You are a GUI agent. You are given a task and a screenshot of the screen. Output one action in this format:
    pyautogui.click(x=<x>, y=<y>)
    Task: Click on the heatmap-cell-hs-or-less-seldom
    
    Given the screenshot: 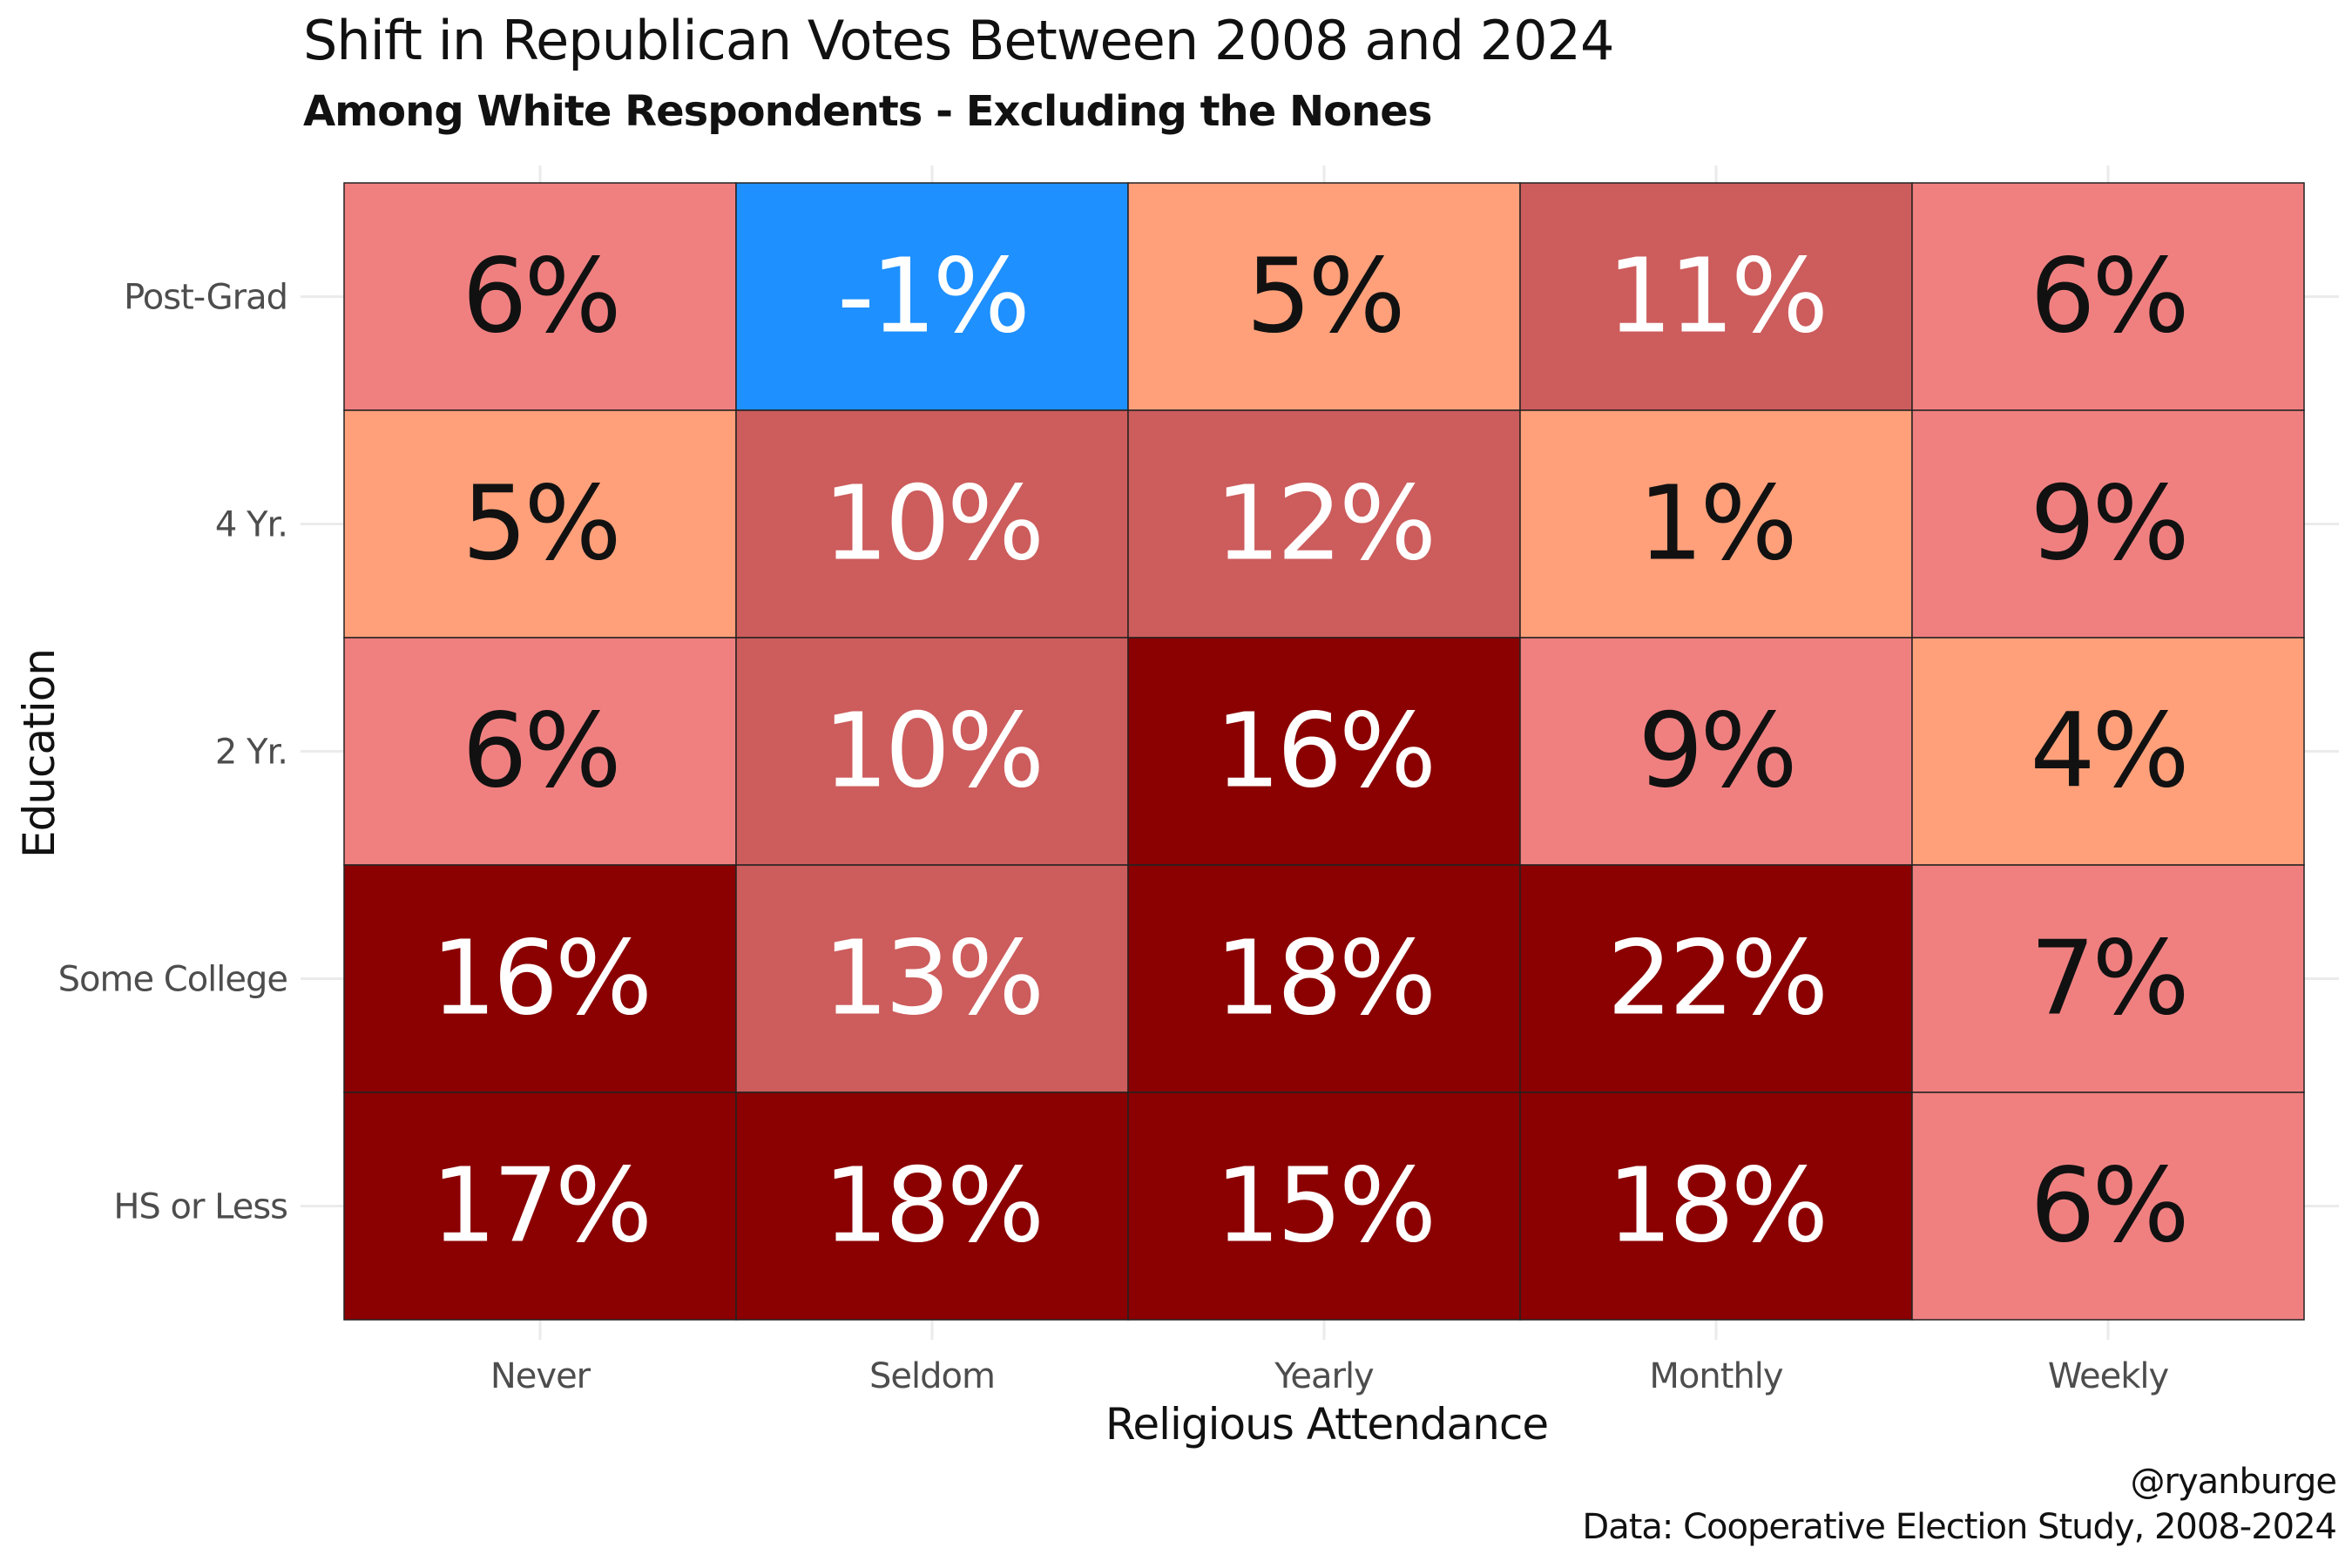 What is the action you would take?
    pyautogui.click(x=932, y=1206)
    